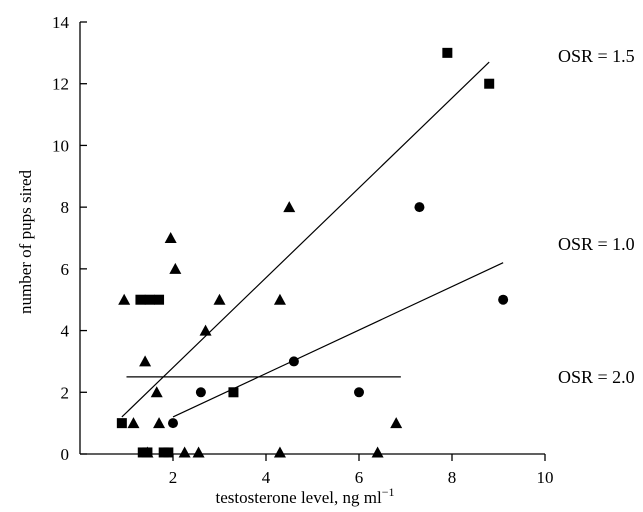 The width and height of the screenshot is (643, 512). I want to click on x-axis-label: testosterone level, ng ml−1, so click(305, 496).